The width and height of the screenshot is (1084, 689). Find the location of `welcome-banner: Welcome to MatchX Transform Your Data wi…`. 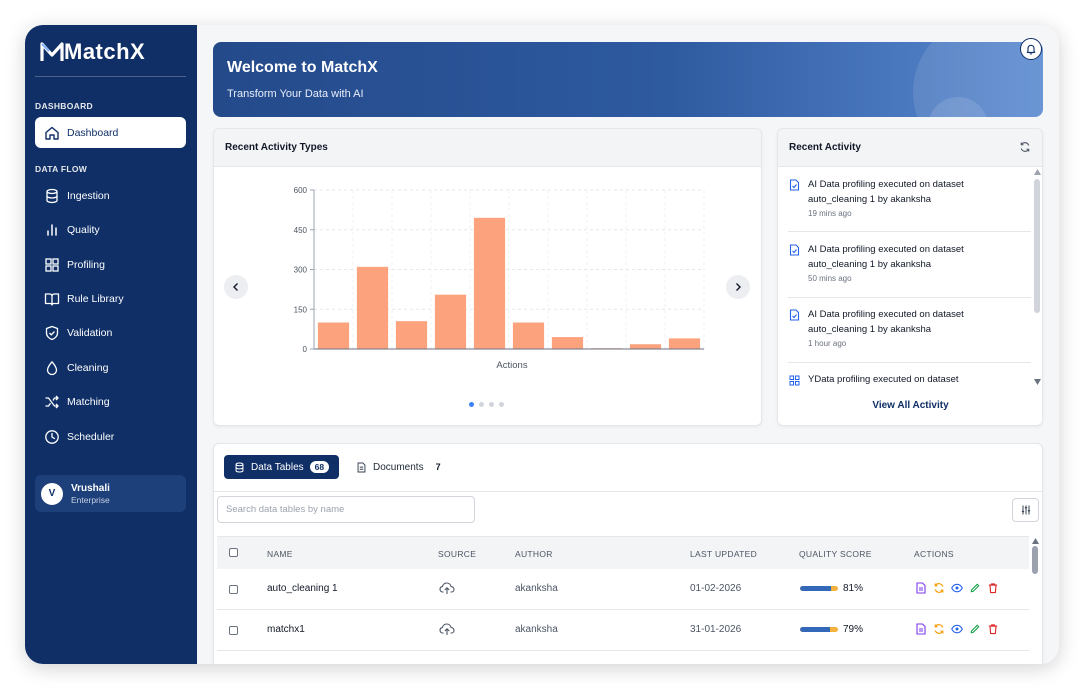

welcome-banner: Welcome to MatchX Transform Your Data wi… is located at coordinates (628, 79).